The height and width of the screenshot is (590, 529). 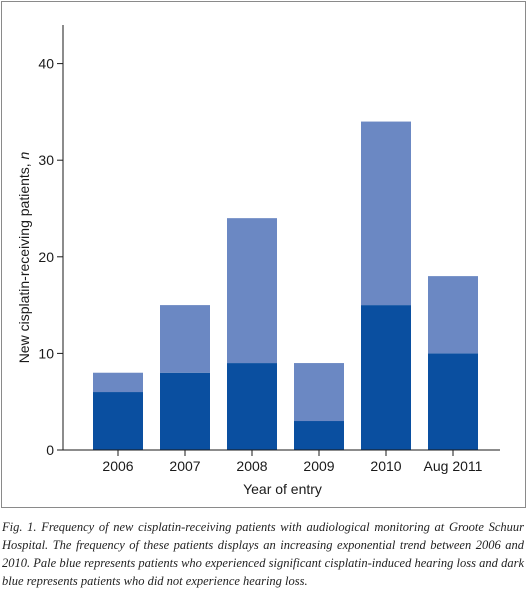 What do you see at coordinates (46, 353) in the screenshot?
I see `y-tick-label: 10` at bounding box center [46, 353].